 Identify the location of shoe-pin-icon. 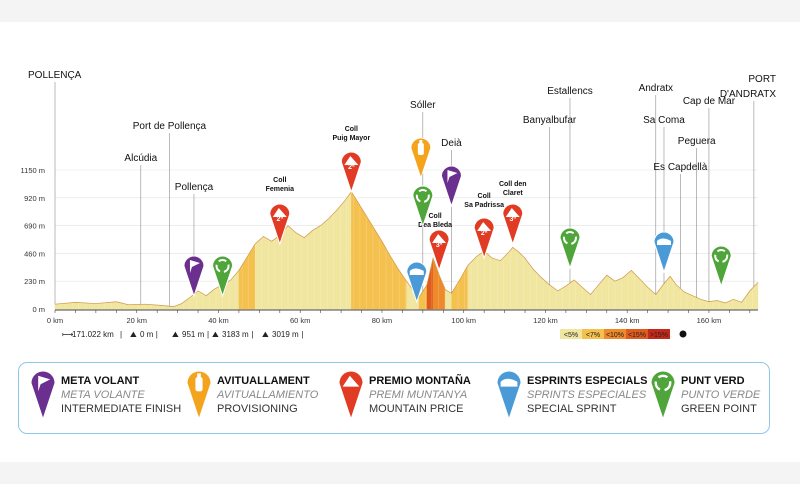
(509, 396).